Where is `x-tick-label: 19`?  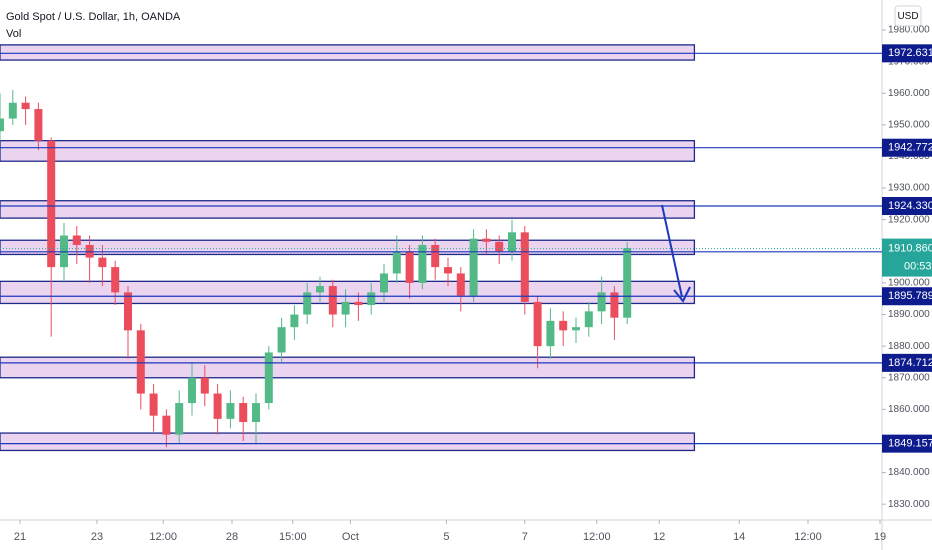
x-tick-label: 19 is located at coordinates (880, 537).